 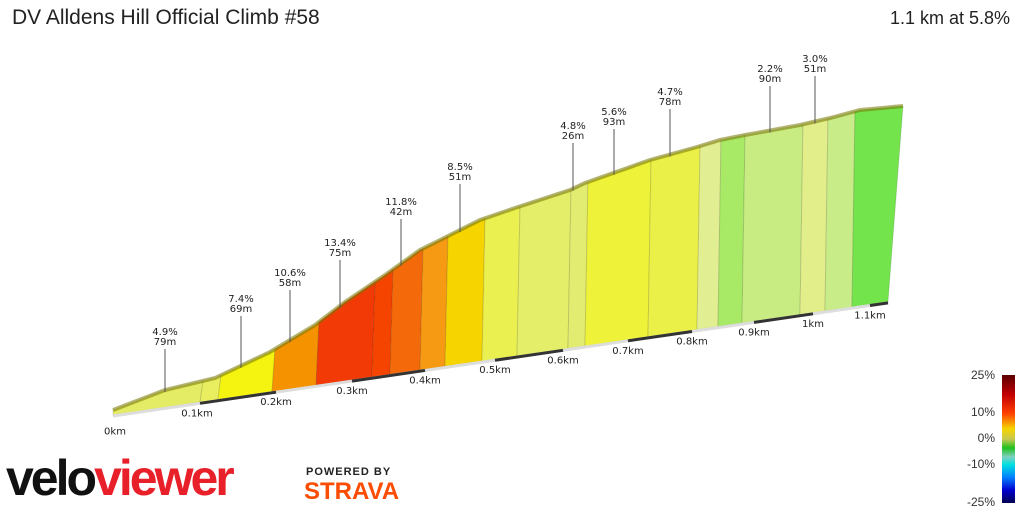 I want to click on x-tick-label: 0.1km, so click(x=196, y=414).